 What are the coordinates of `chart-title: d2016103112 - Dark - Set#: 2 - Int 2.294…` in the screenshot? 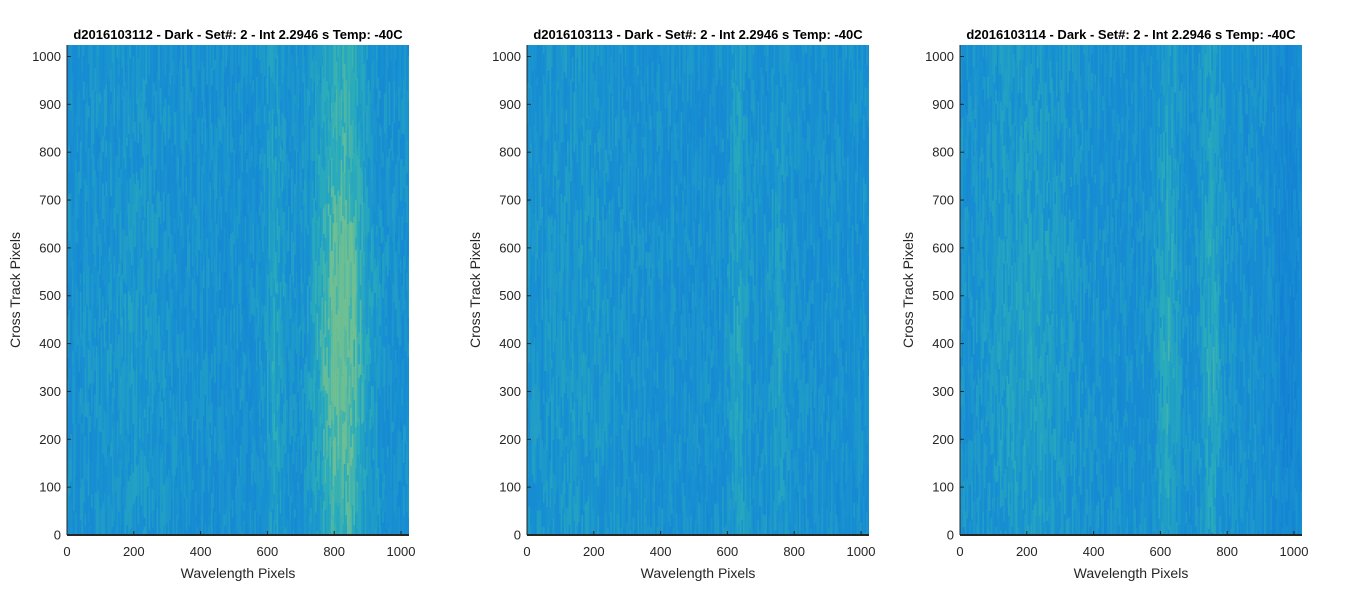 It's located at (238, 34).